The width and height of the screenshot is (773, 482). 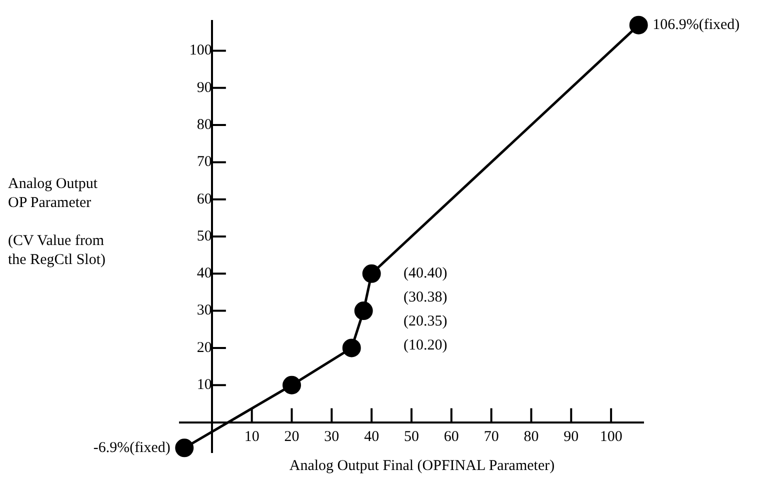 I want to click on annotation: (10.20), so click(x=426, y=346).